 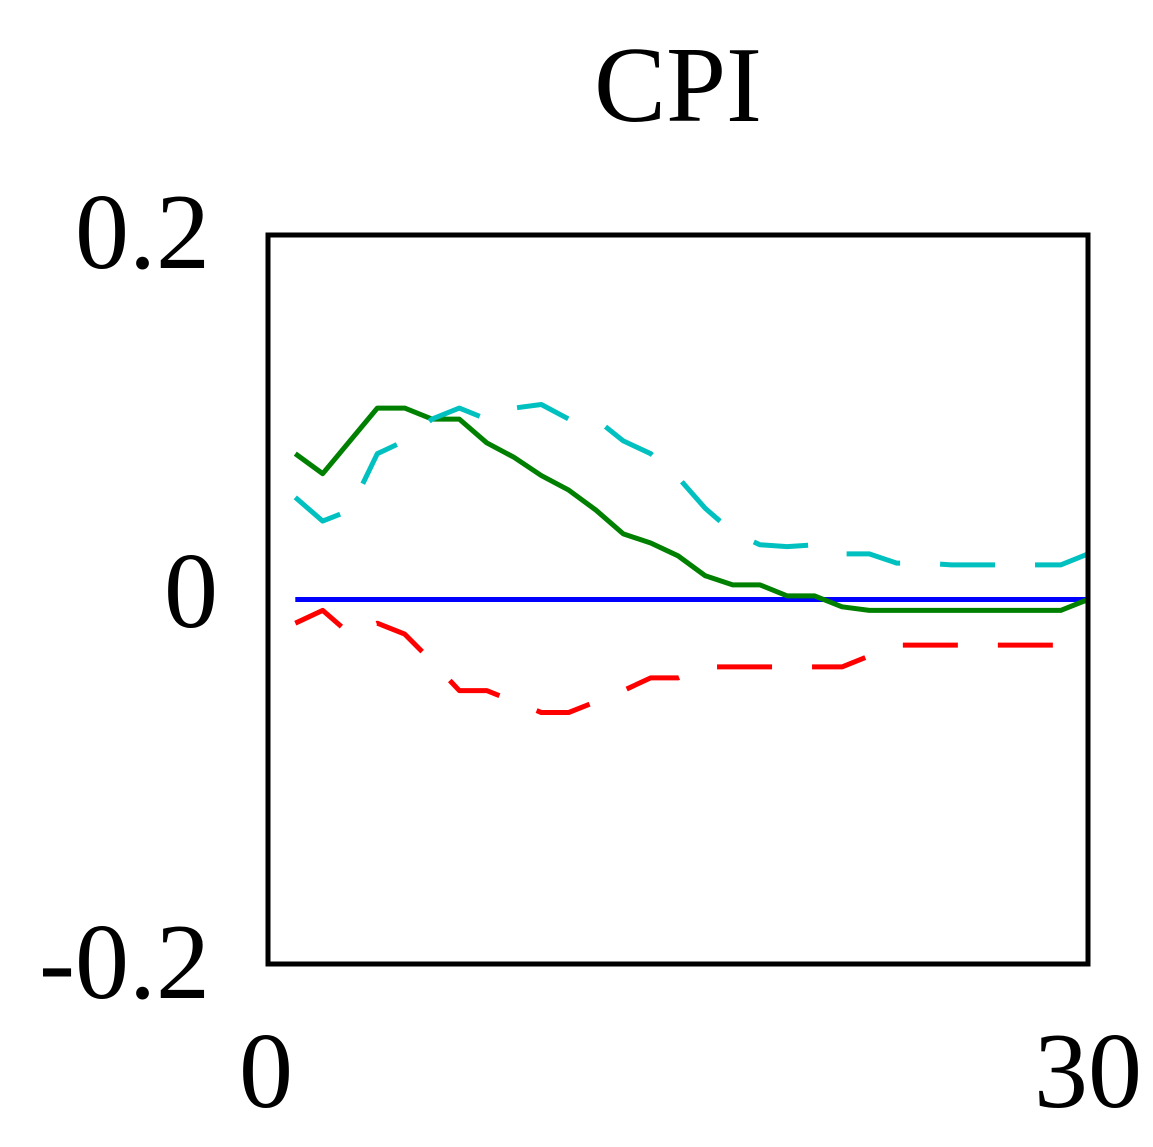 What do you see at coordinates (124, 962) in the screenshot?
I see `y-tick-label-bottom: -0.2` at bounding box center [124, 962].